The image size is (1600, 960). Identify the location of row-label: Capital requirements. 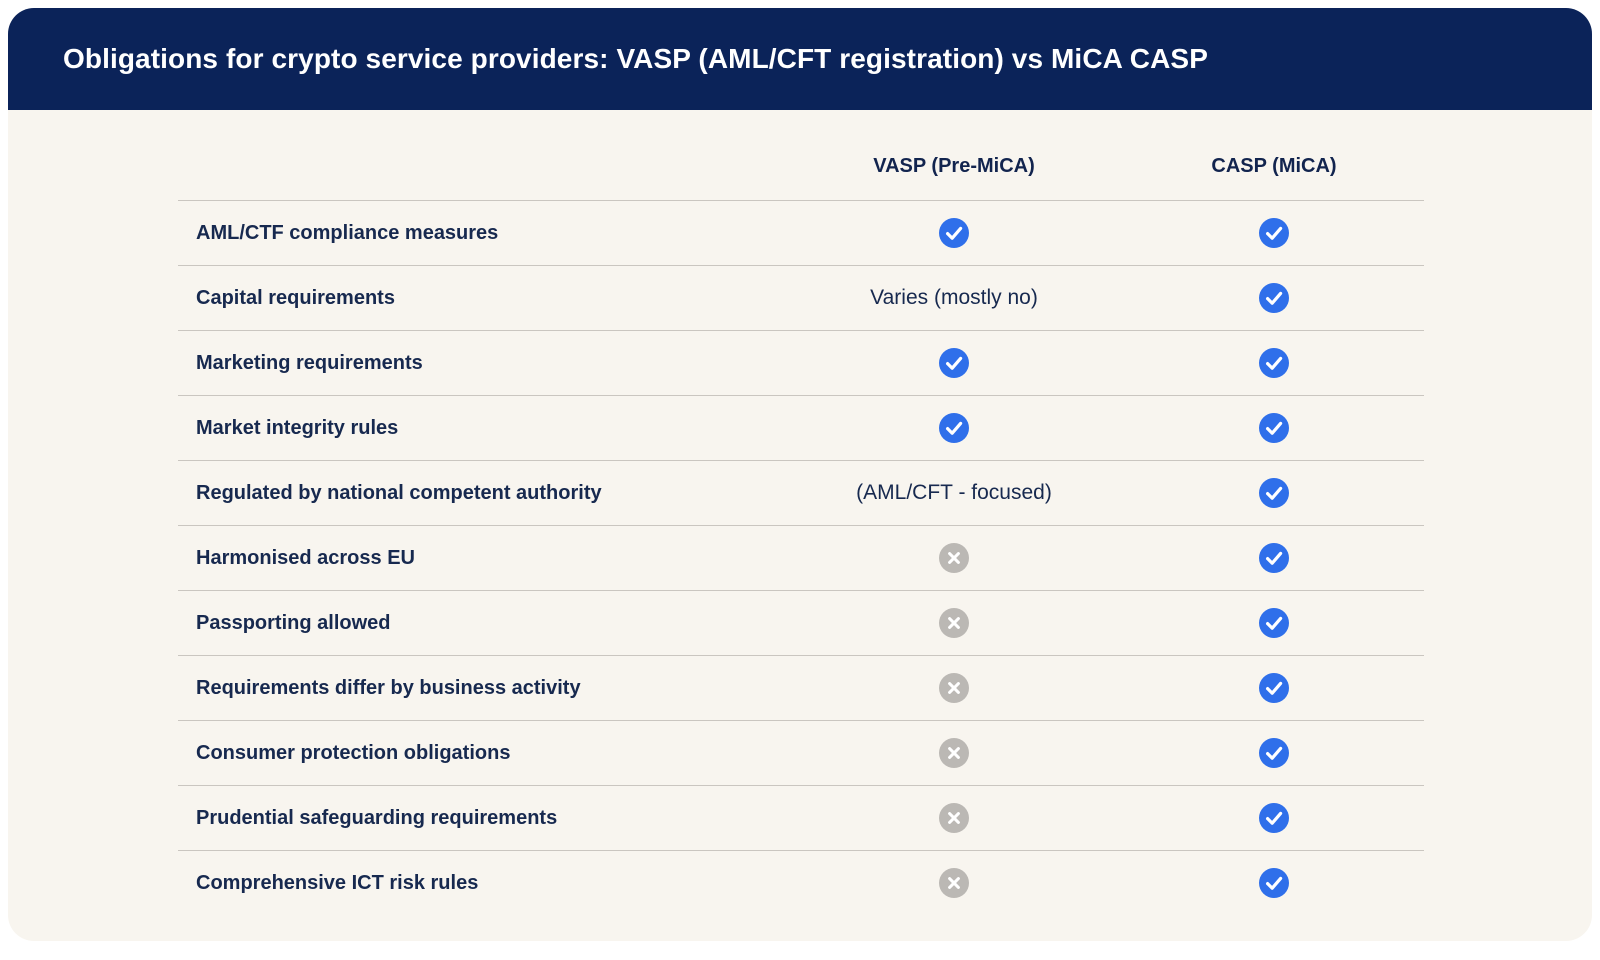
(295, 297).